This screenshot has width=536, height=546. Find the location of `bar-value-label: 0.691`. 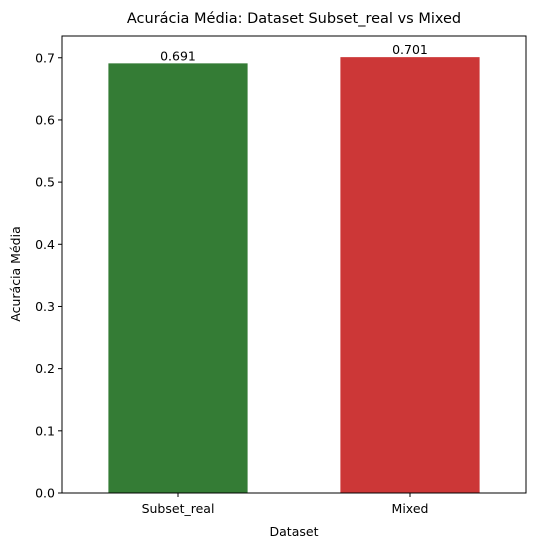

bar-value-label: 0.691 is located at coordinates (178, 55).